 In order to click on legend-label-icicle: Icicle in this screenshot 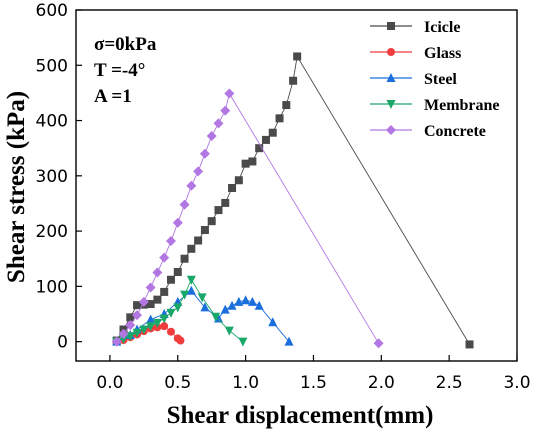, I will do `click(442, 27)`.